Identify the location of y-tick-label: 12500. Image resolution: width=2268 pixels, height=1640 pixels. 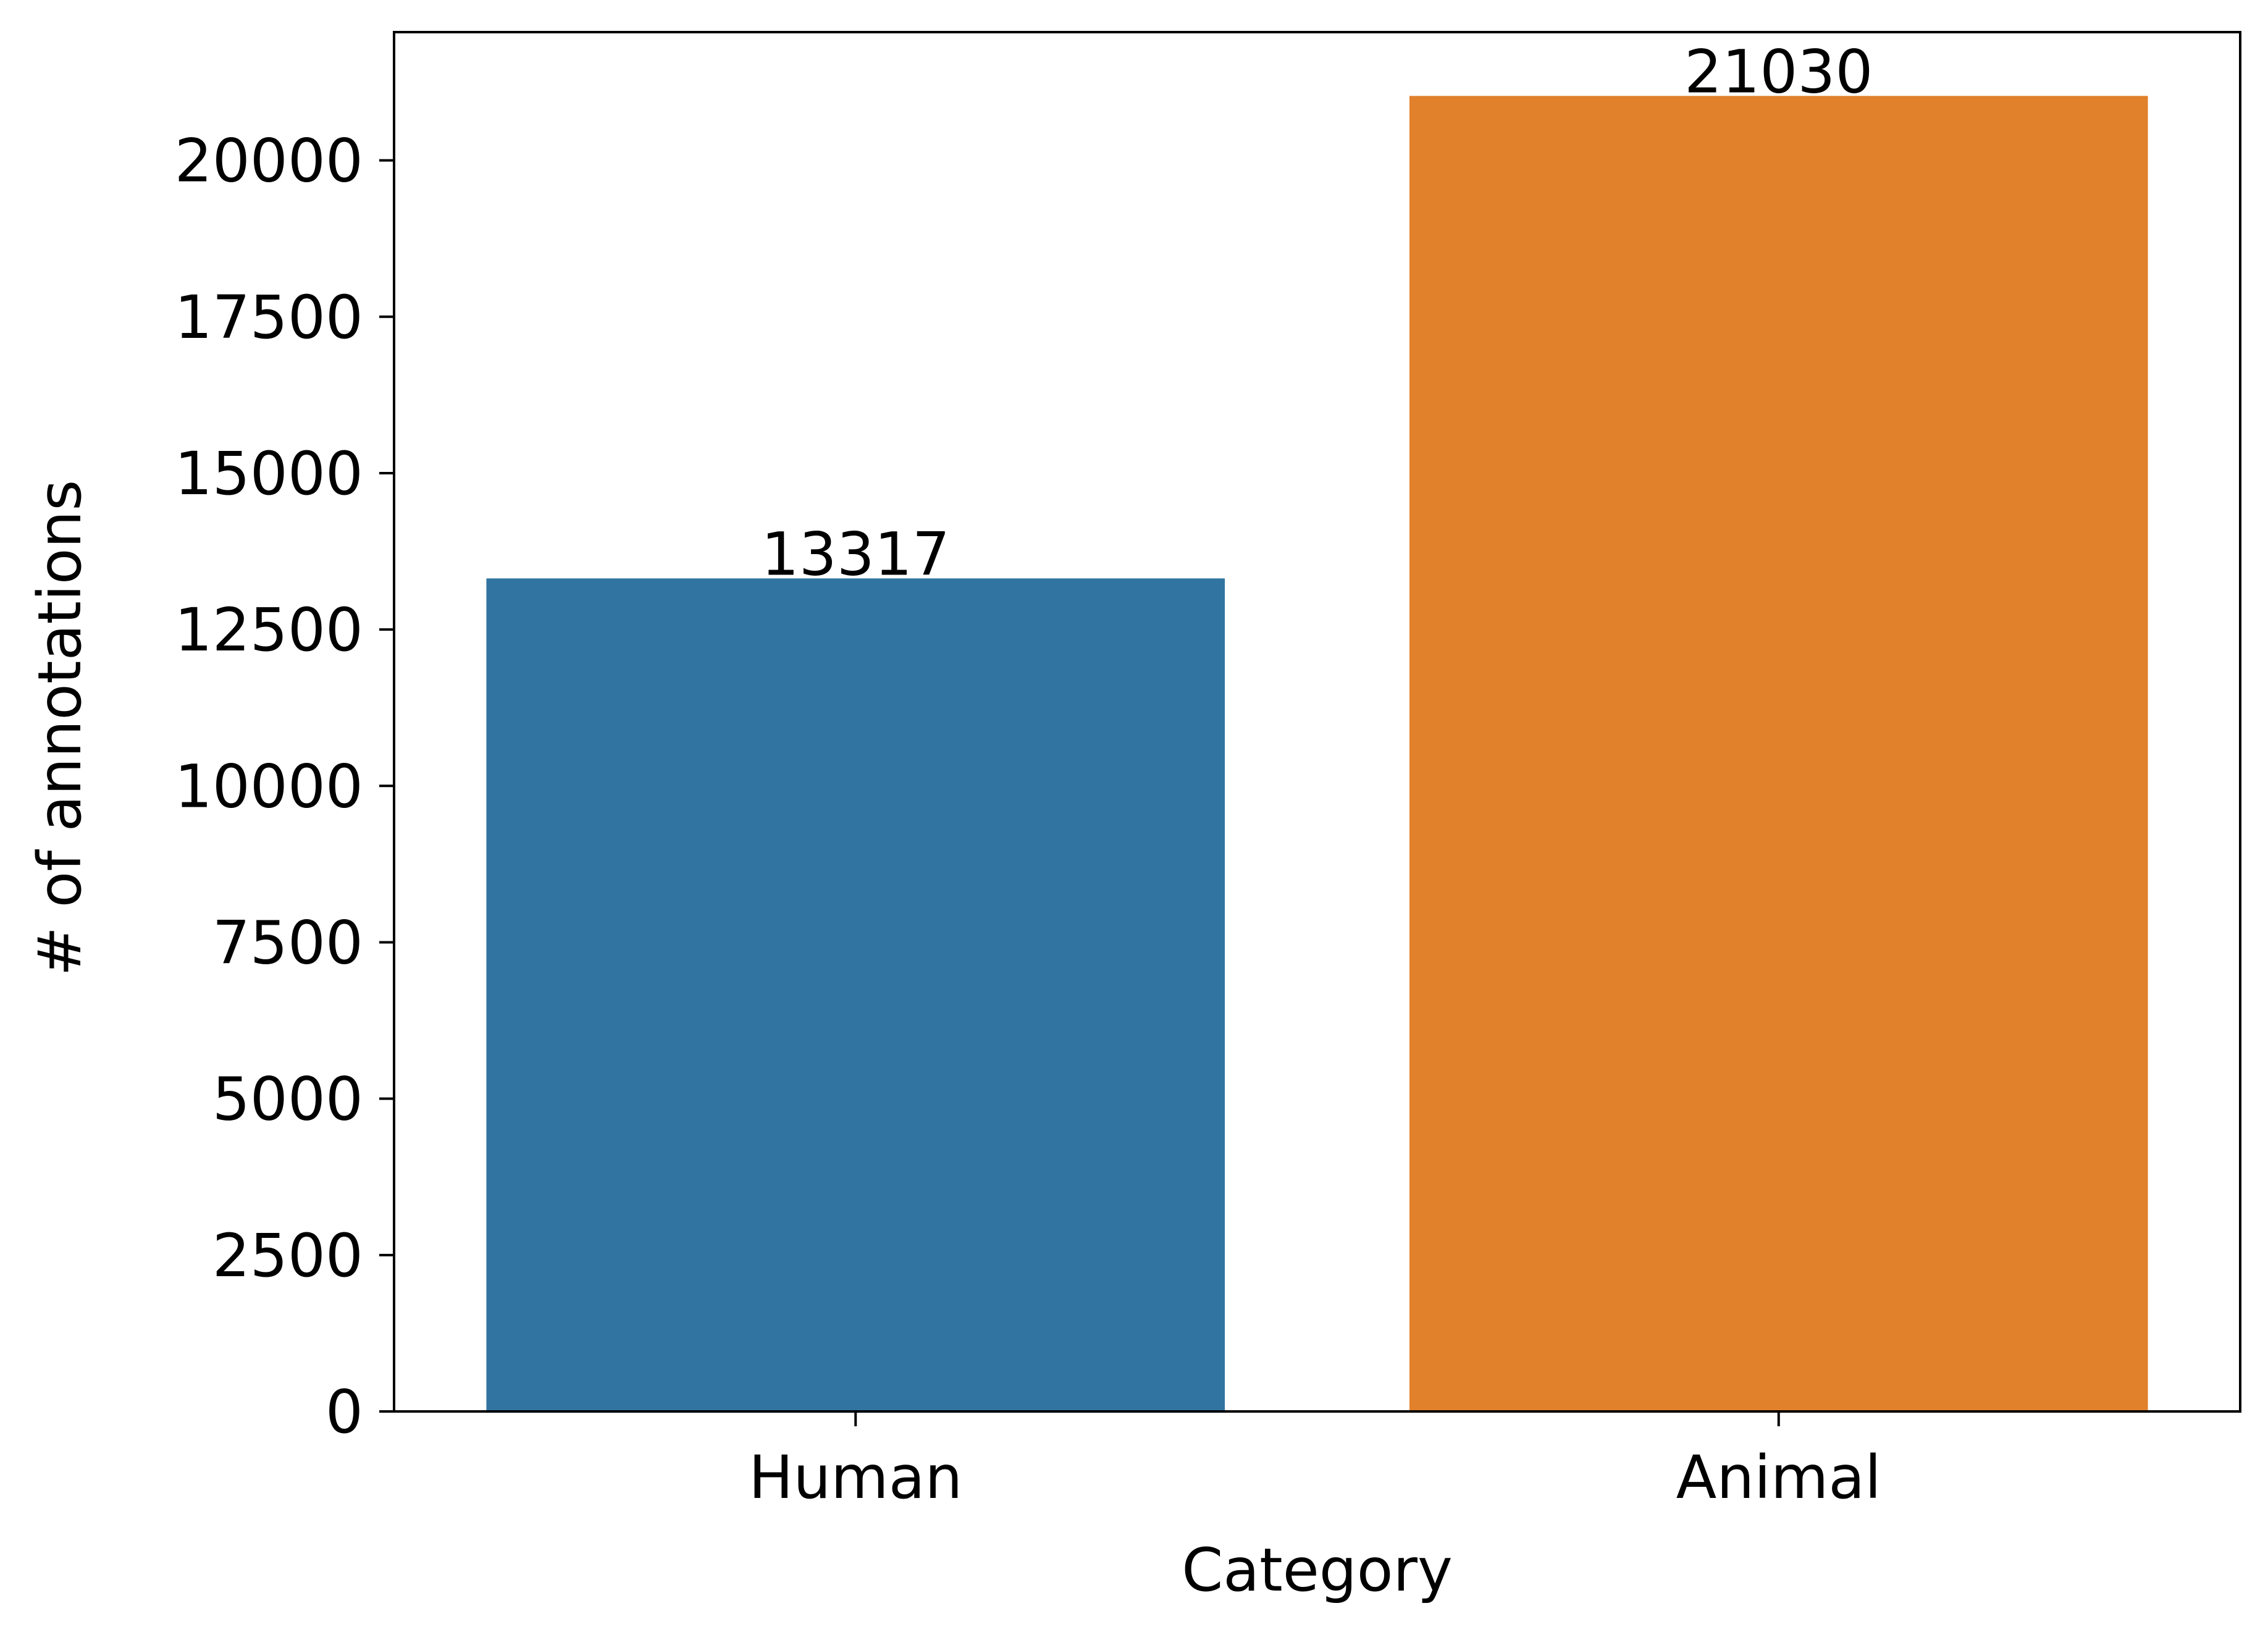
(269, 630).